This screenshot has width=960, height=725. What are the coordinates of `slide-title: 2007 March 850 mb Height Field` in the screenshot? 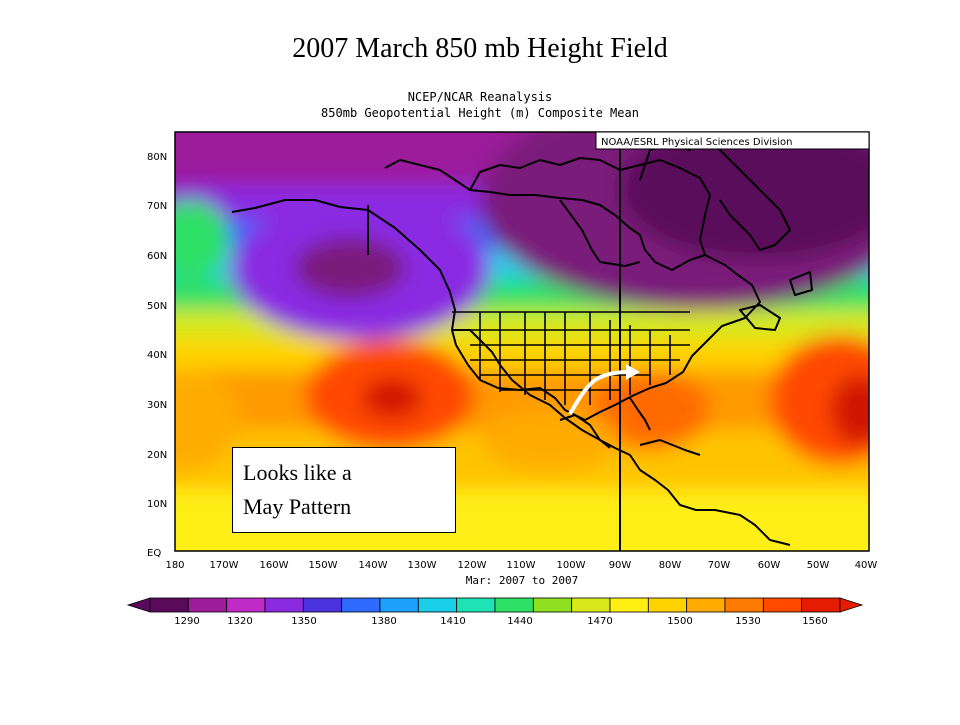 It's located at (480, 48).